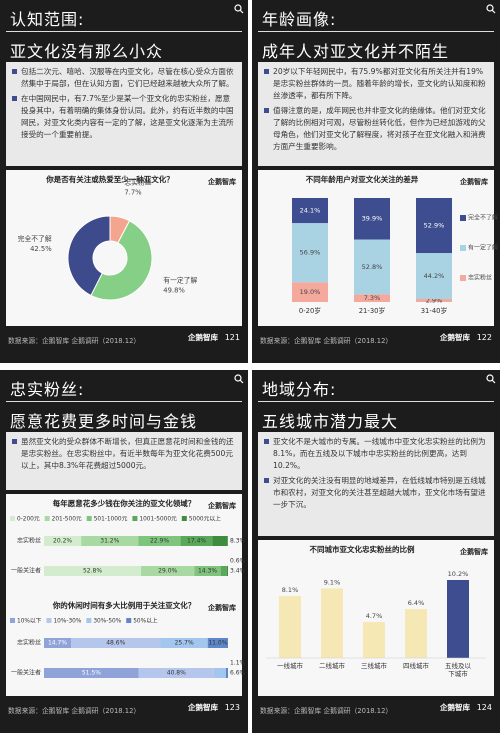 This screenshot has height=733, width=500. I want to click on legend-label: 50%以上, so click(145, 621).